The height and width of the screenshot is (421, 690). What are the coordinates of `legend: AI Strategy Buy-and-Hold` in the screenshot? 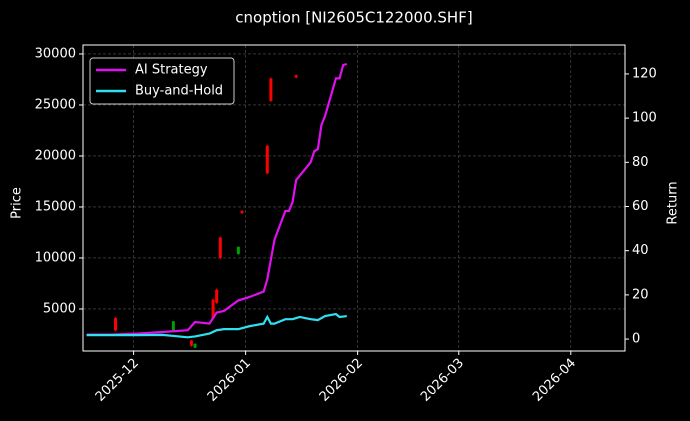 It's located at (162, 81).